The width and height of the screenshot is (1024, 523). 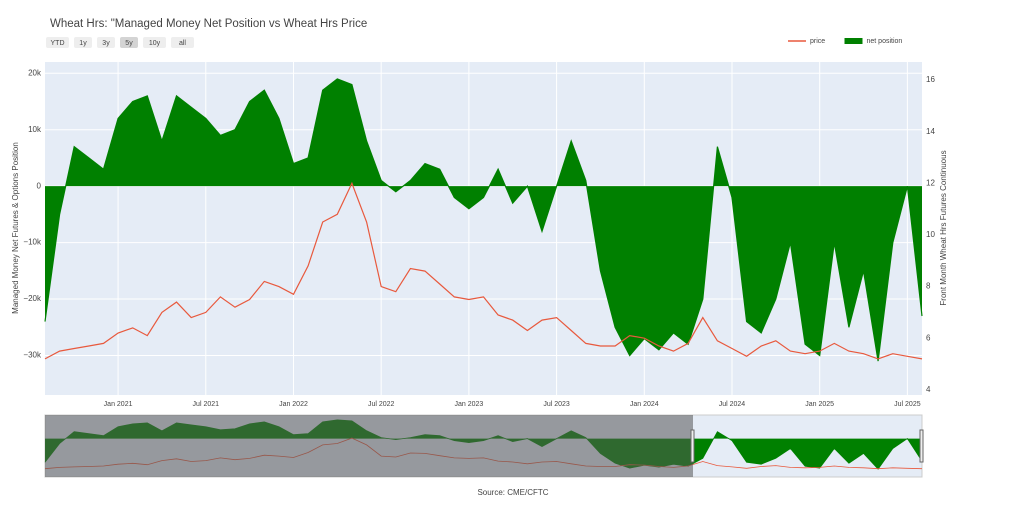 I want to click on range-slider-mask, so click(x=369, y=446).